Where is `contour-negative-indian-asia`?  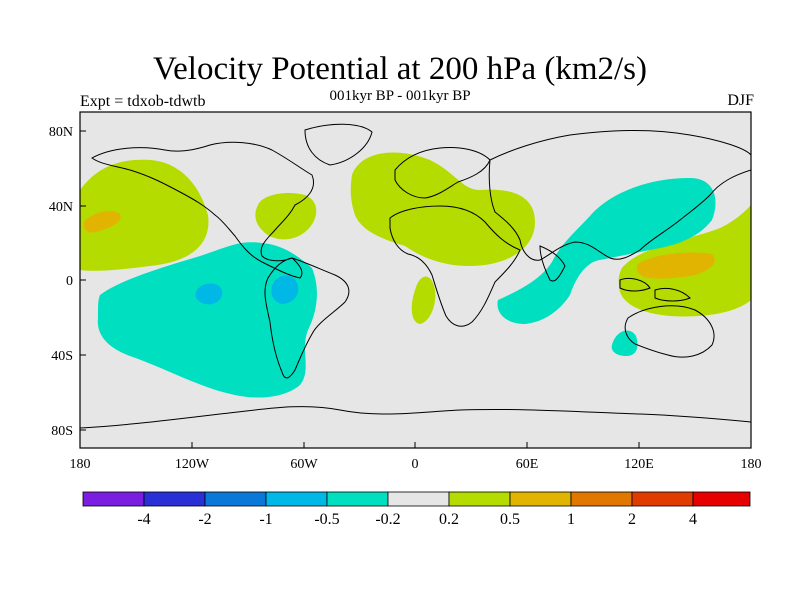
contour-negative-indian-asia is located at coordinates (606, 251).